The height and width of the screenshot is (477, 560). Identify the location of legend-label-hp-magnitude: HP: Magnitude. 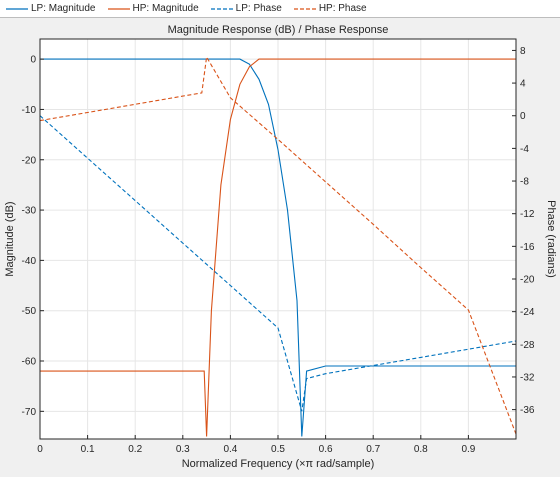
(165, 8).